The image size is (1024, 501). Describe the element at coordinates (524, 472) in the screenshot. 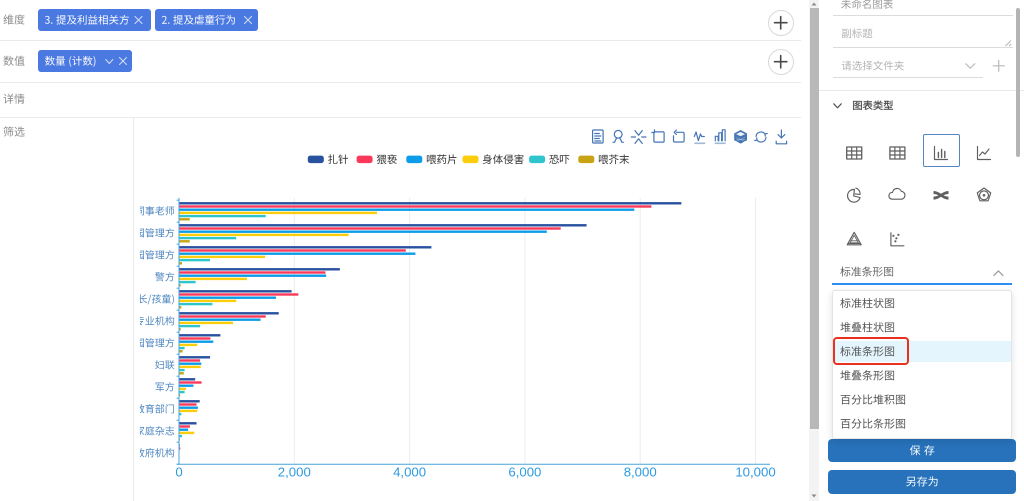

I see `svg-text: 6,000` at that location.